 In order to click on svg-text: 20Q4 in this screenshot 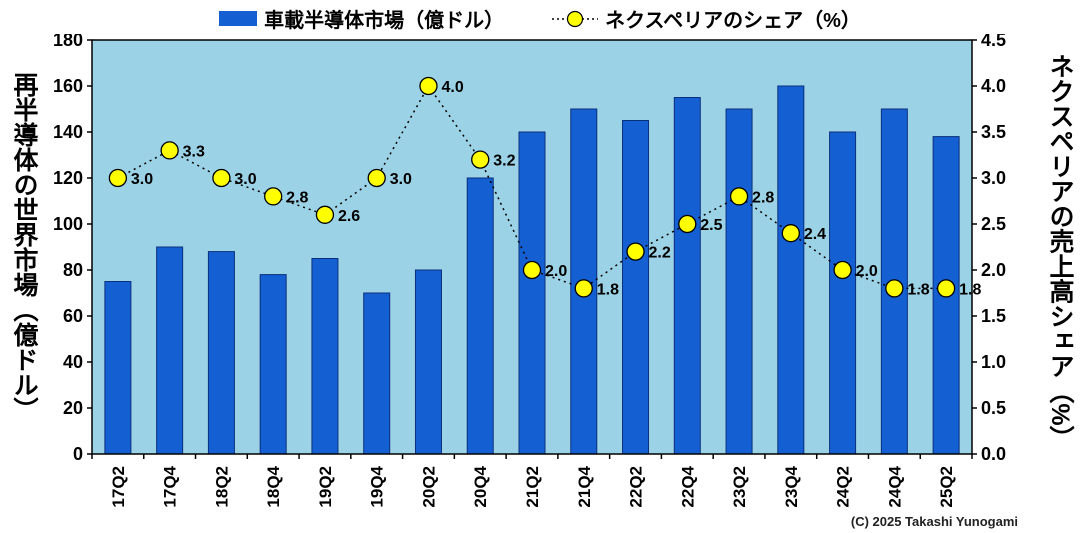, I will do `click(480, 486)`.